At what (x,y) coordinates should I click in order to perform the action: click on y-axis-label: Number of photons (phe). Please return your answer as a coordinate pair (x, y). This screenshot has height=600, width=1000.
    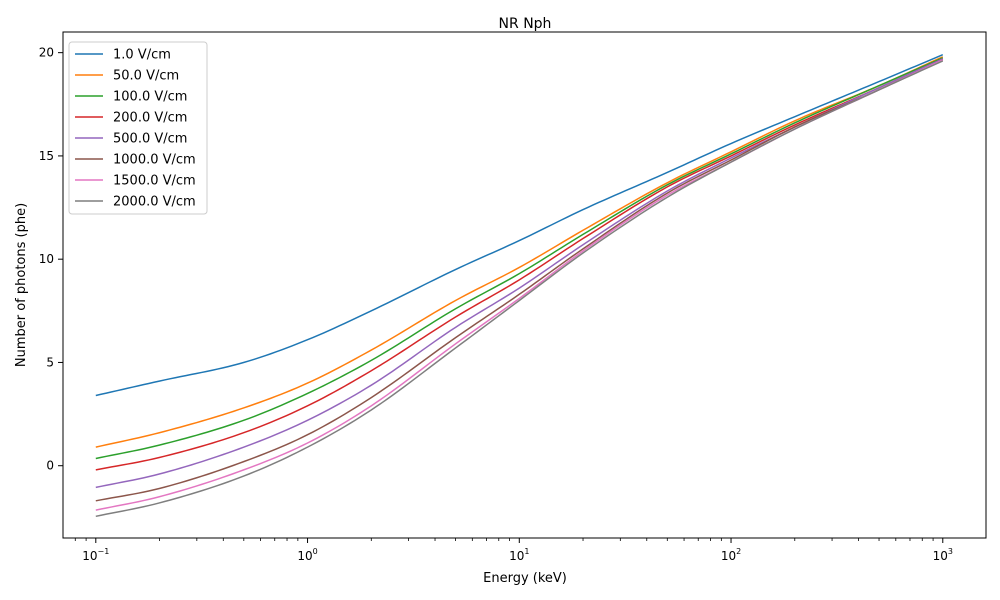
    Looking at the image, I should click on (21, 285).